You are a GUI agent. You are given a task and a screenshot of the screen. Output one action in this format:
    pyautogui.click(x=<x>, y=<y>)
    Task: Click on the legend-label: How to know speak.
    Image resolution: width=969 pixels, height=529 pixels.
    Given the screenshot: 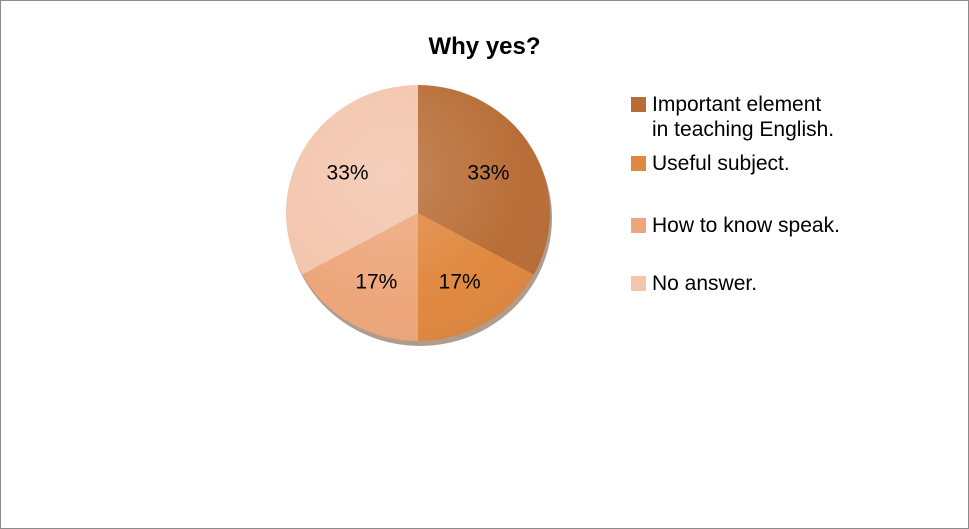 What is the action you would take?
    pyautogui.click(x=746, y=225)
    